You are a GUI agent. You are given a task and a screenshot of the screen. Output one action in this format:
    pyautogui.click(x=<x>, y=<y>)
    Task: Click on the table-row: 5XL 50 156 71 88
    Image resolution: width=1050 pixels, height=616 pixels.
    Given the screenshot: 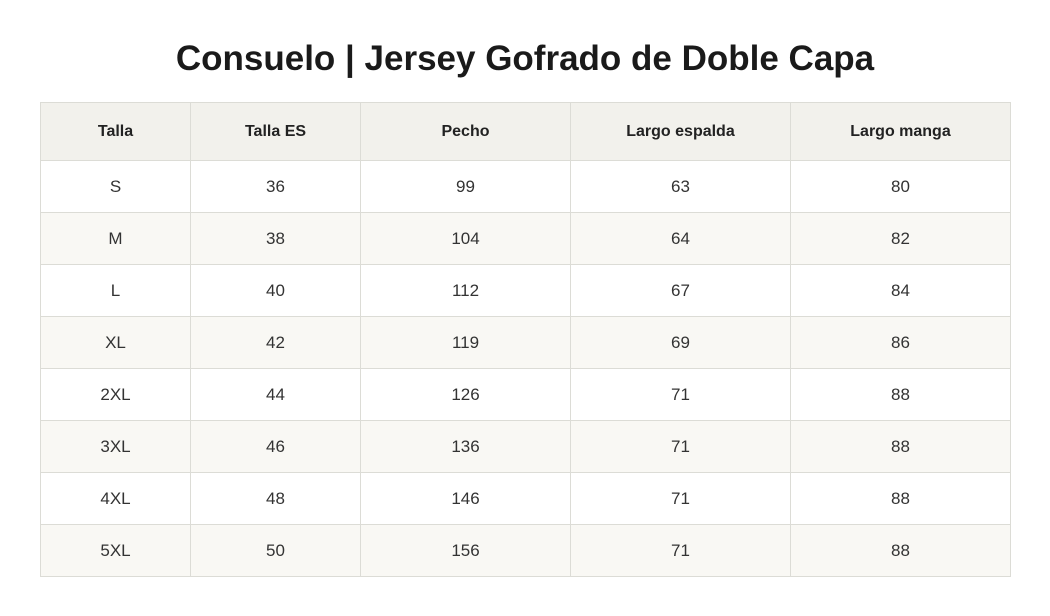 What is the action you would take?
    pyautogui.click(x=525, y=550)
    